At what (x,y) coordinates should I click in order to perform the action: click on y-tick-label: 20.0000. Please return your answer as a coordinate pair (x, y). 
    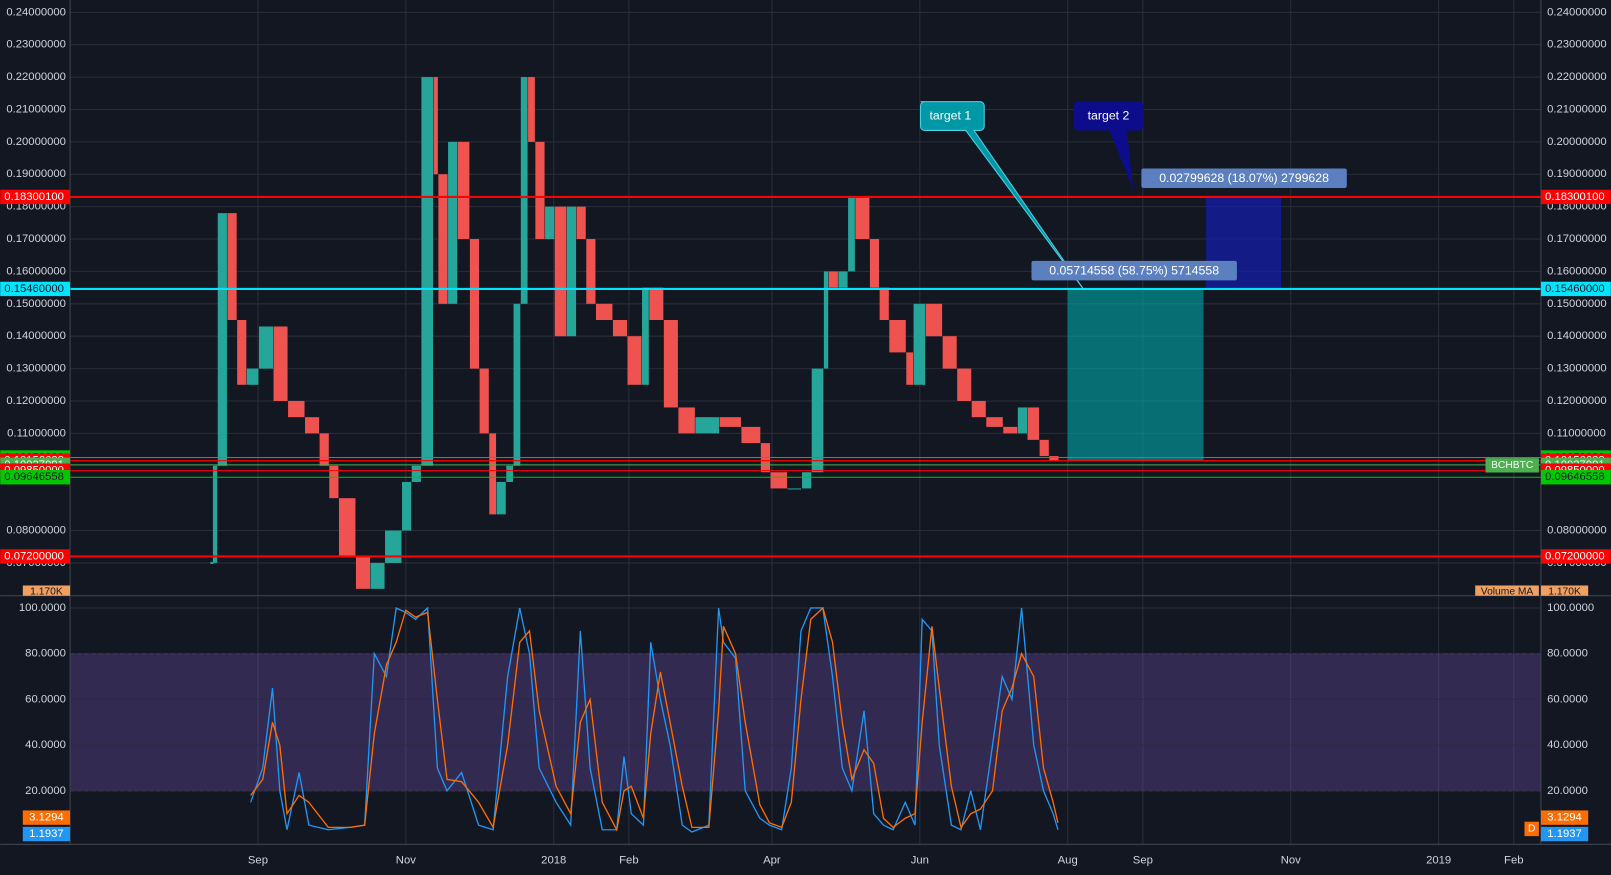
    Looking at the image, I should click on (1567, 791).